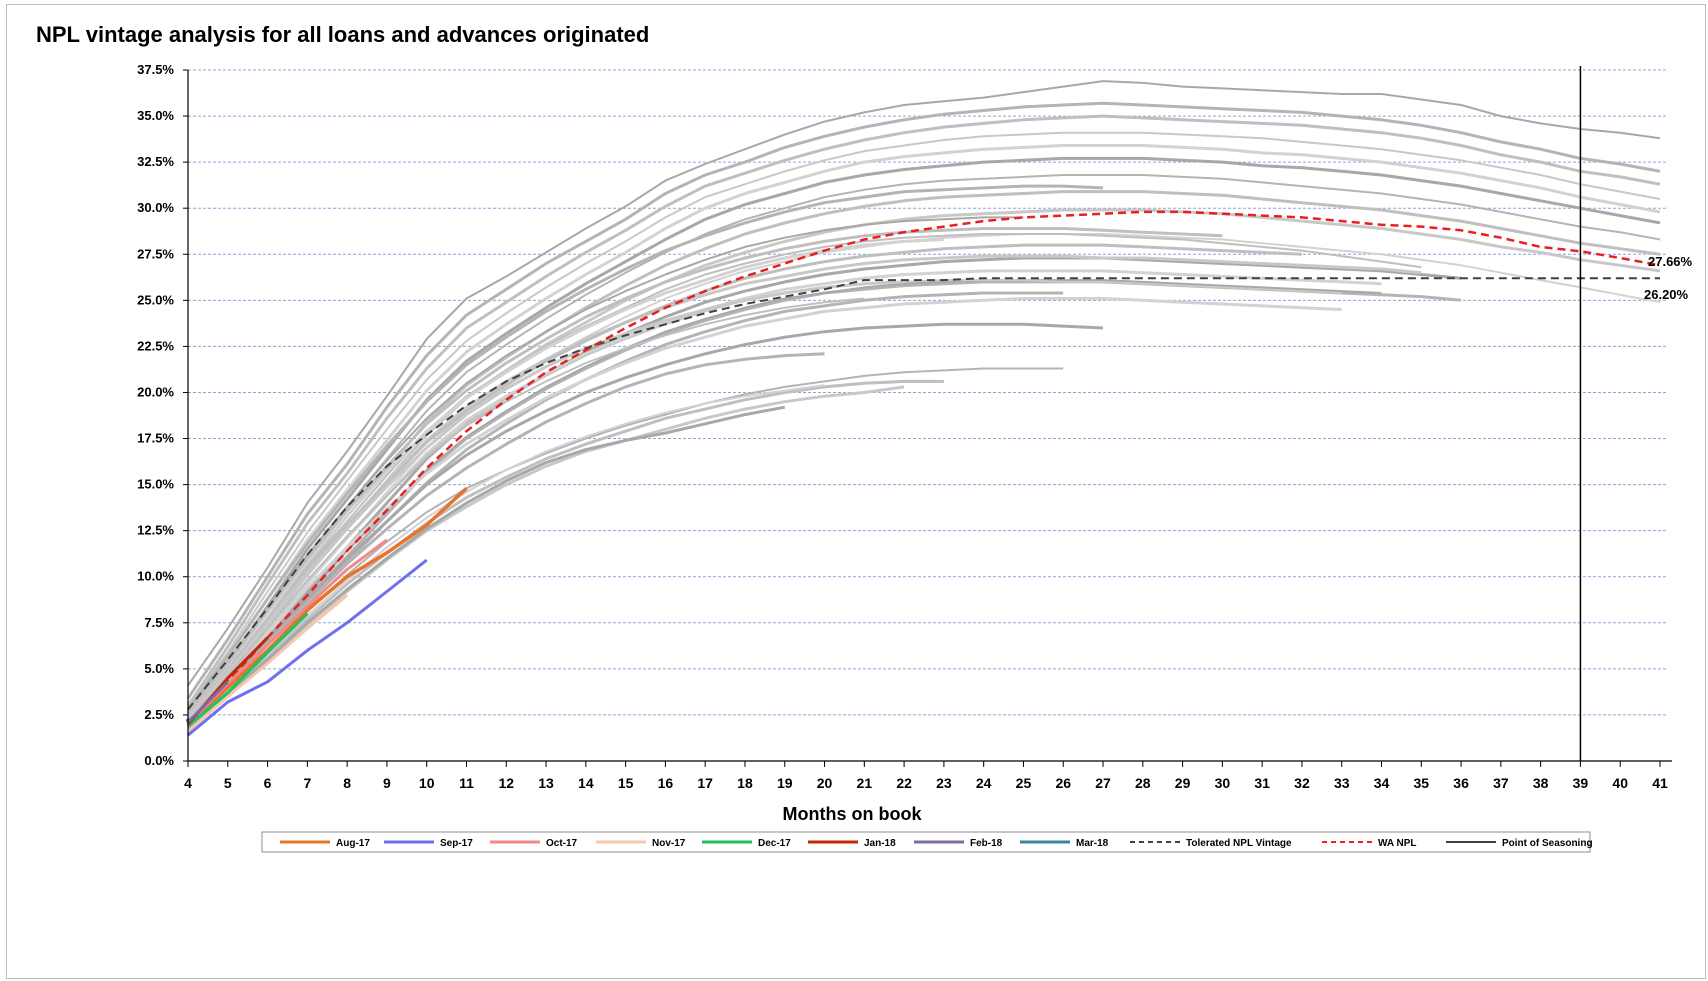 The width and height of the screenshot is (1708, 981). What do you see at coordinates (228, 783) in the screenshot?
I see `x-tick-label: 5` at bounding box center [228, 783].